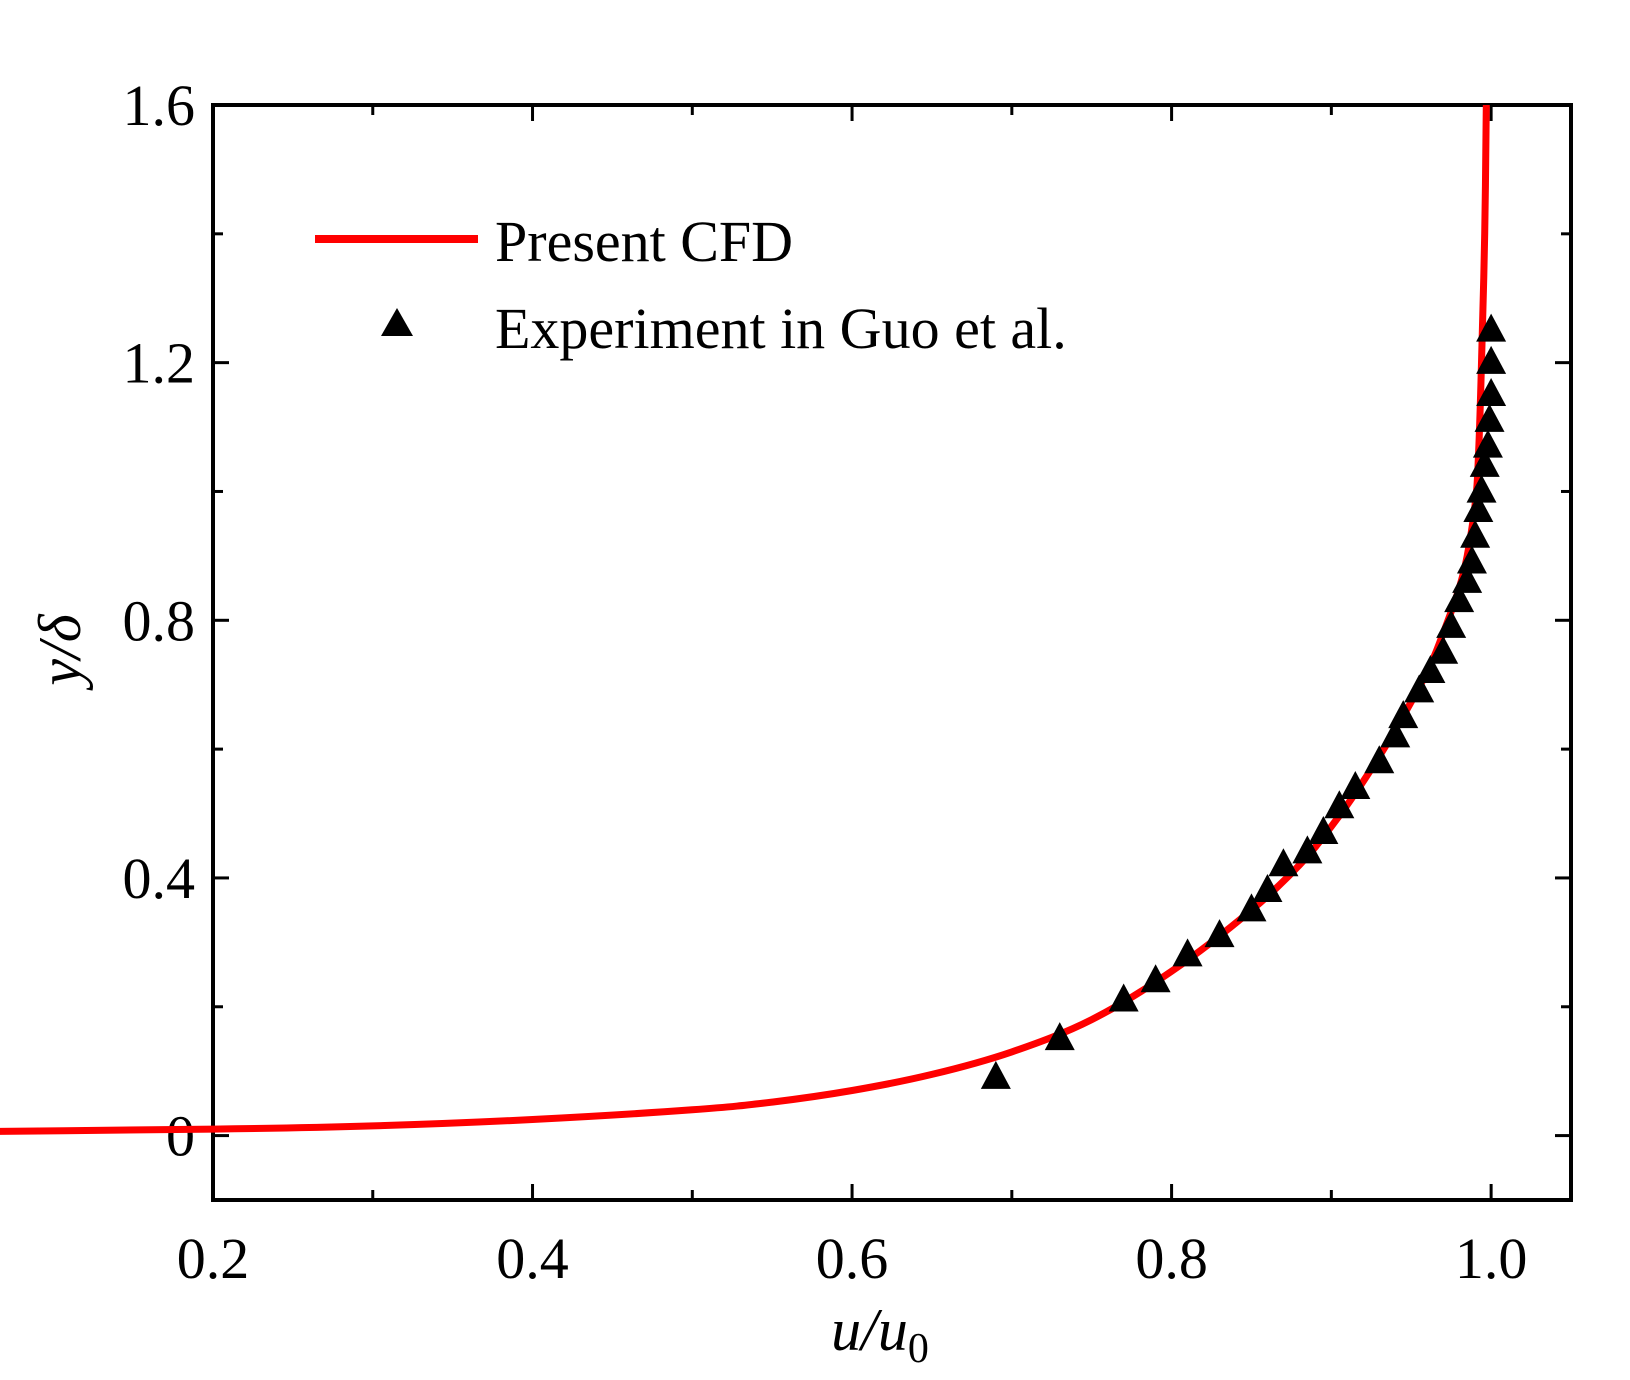  I want to click on y-tick-label: 1.6, so click(159, 105).